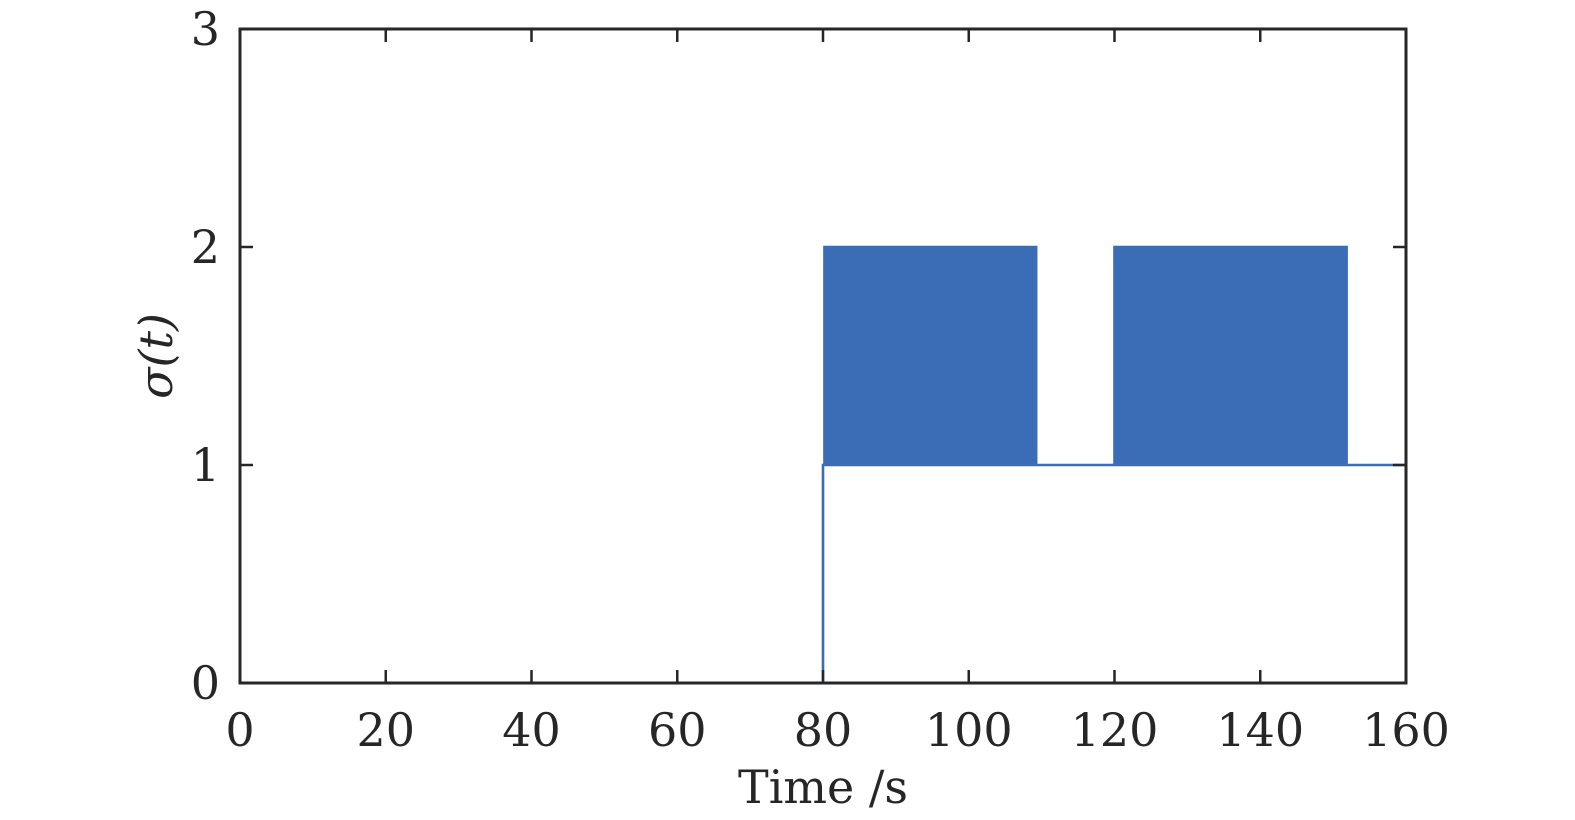 Image resolution: width=1575 pixels, height=820 pixels. I want to click on x-axis-title: Time /s, so click(823, 787).